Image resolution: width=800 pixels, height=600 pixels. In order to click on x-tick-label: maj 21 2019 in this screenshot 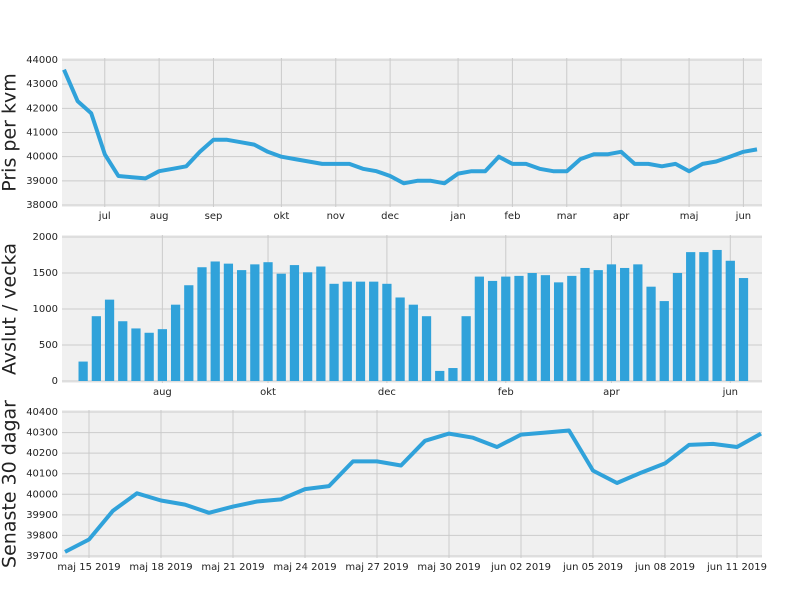, I will do `click(232, 567)`.